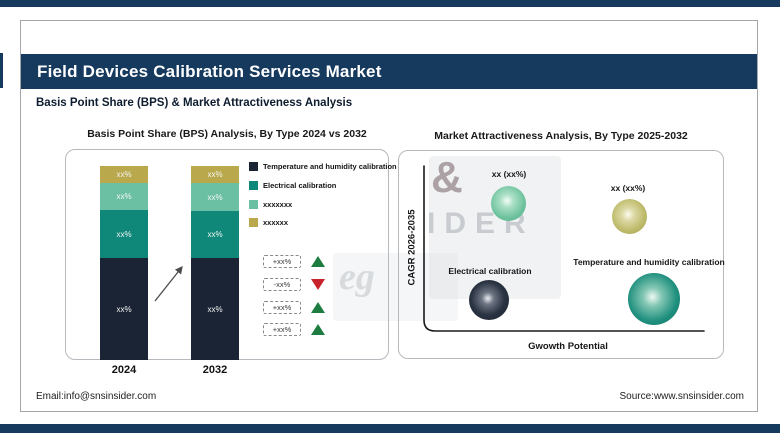 The height and width of the screenshot is (433, 780). Describe the element at coordinates (124, 309) in the screenshot. I see `bar-2024-segment-temperature: xx%` at that location.